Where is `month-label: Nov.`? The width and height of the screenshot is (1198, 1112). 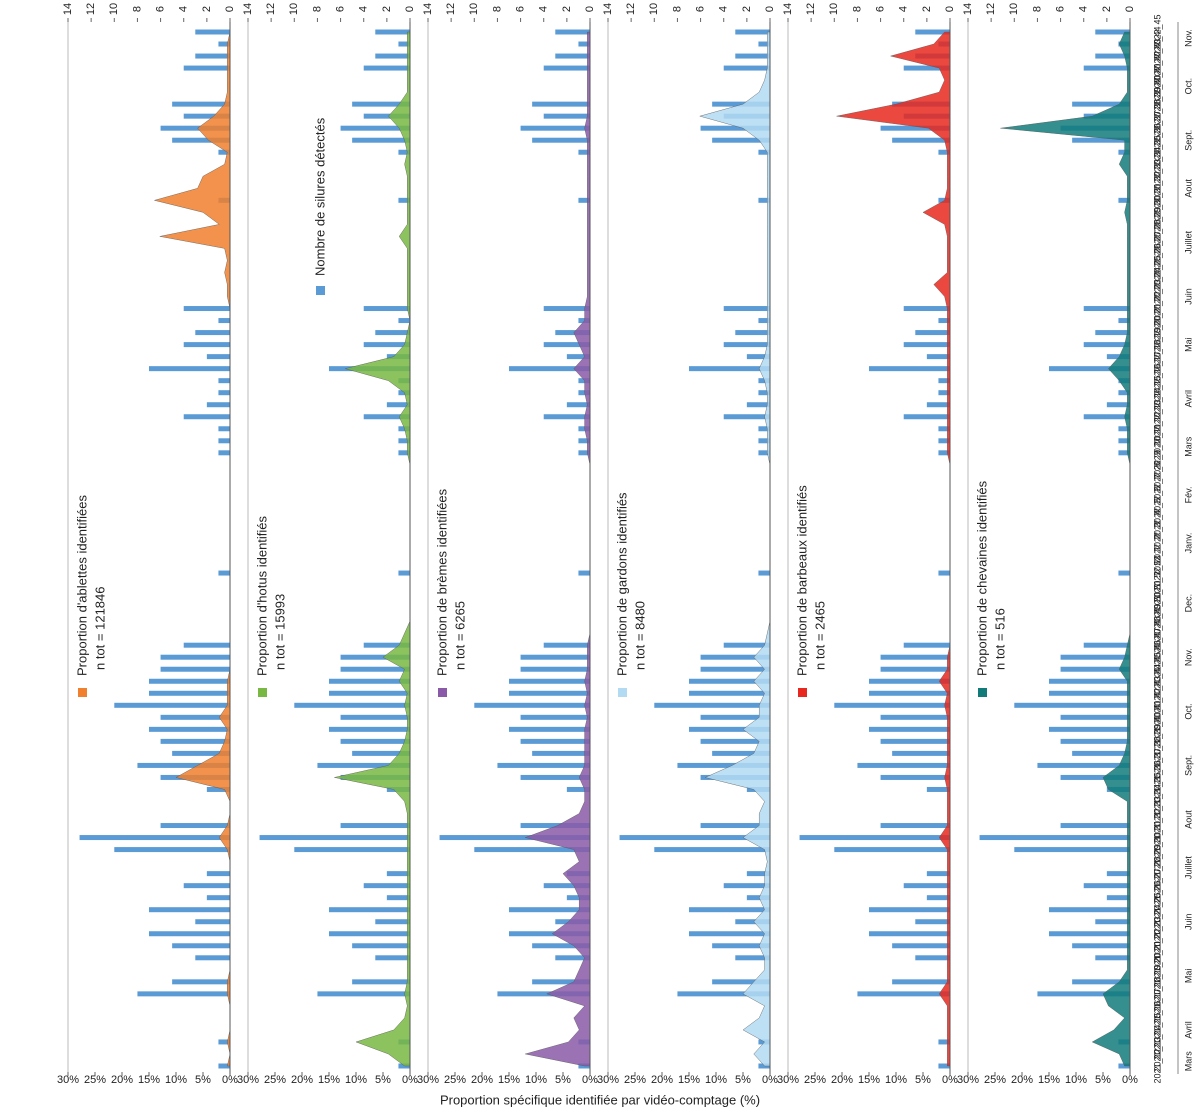 month-label: Nov. is located at coordinates (1188, 38).